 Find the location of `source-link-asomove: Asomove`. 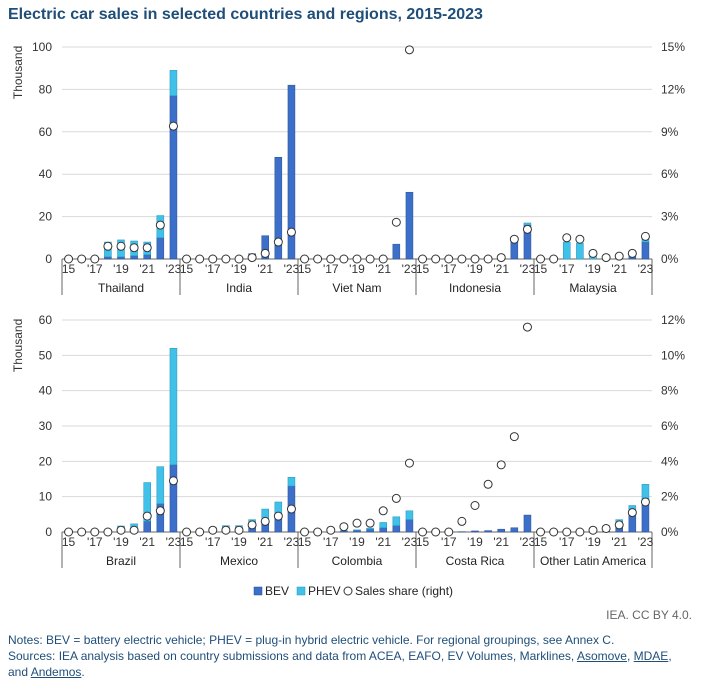

source-link-asomove: Asomove is located at coordinates (601, 656).